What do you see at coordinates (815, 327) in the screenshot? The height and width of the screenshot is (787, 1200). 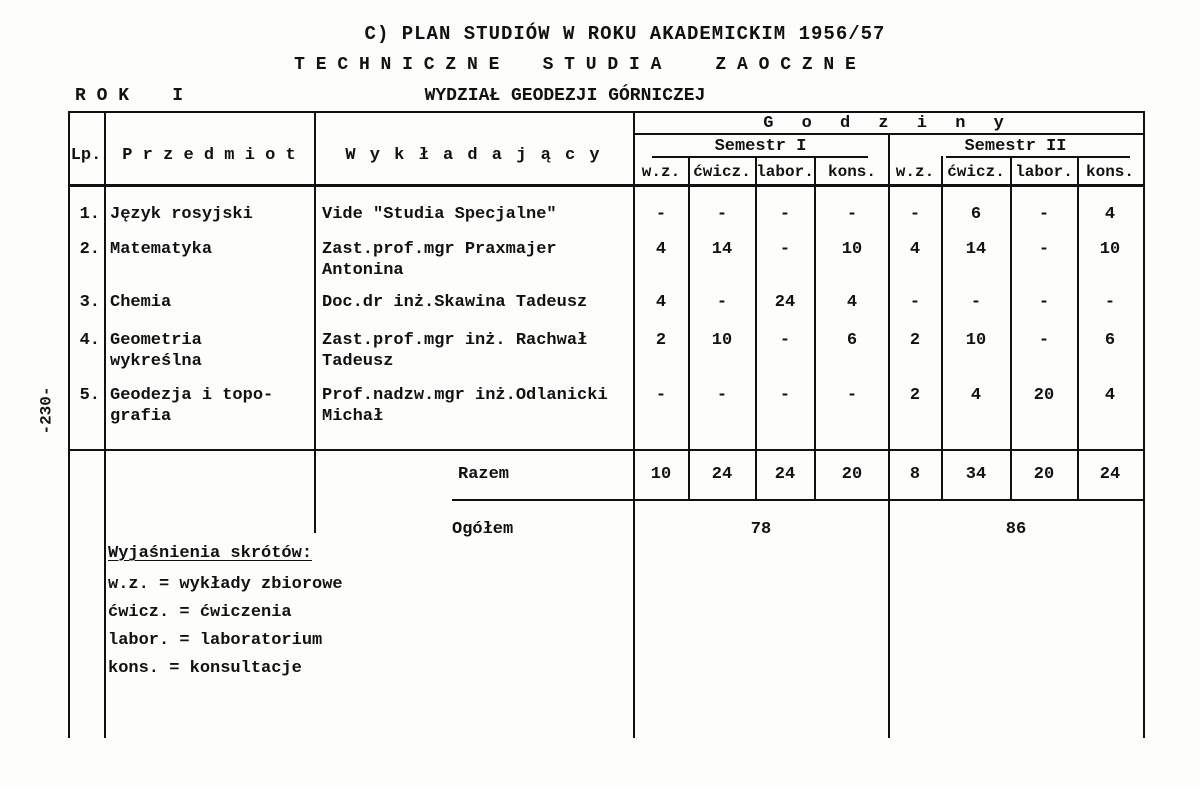 I see `grid-line-v-sem1-labor` at bounding box center [815, 327].